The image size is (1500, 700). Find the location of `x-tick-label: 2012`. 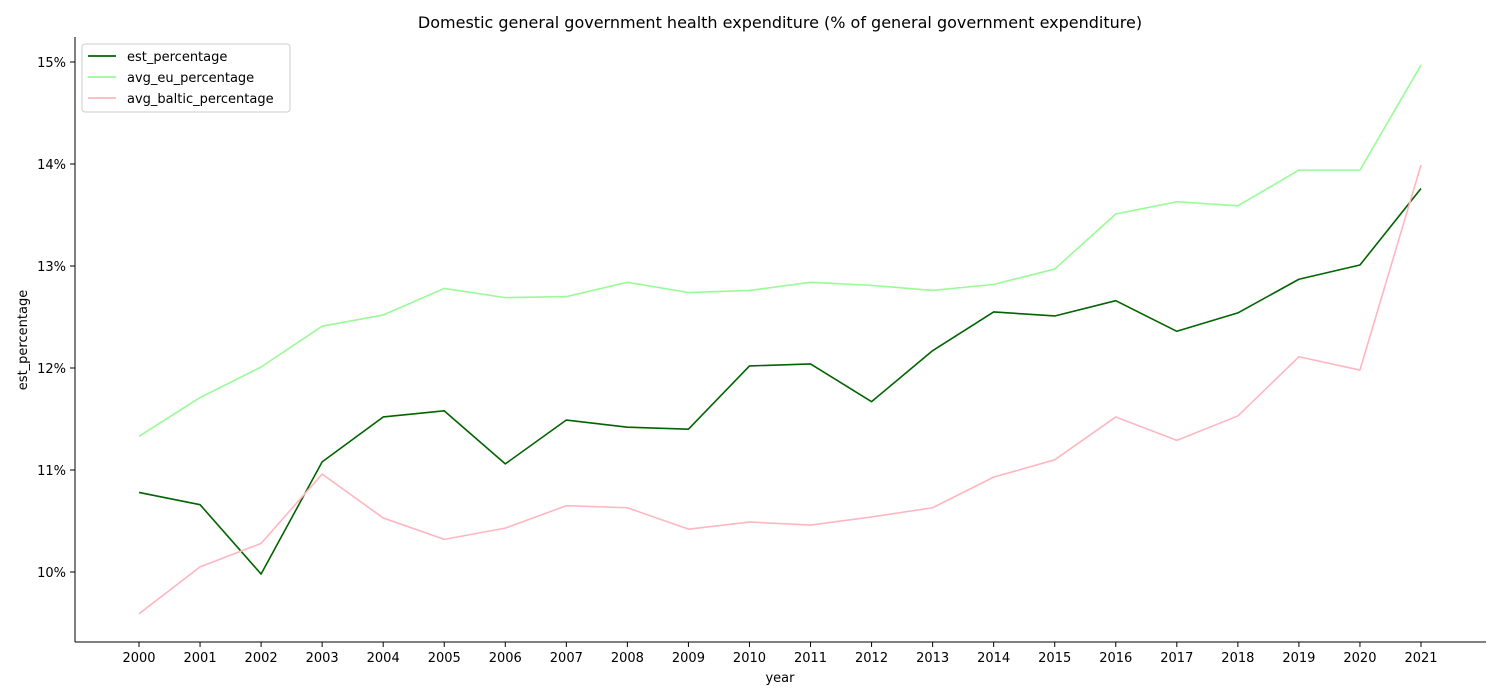

x-tick-label: 2012 is located at coordinates (871, 658).